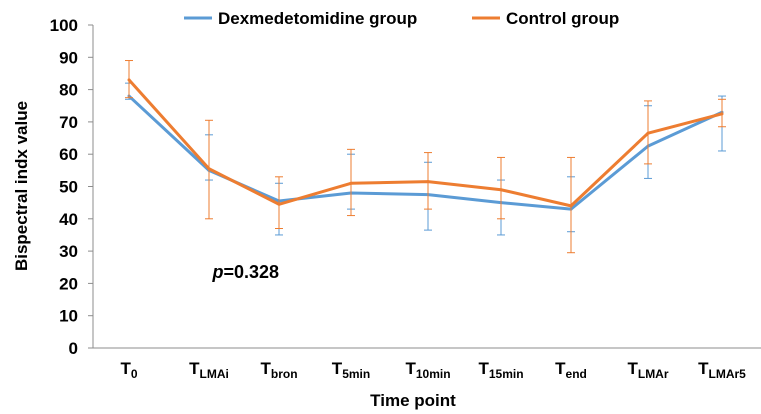 The image size is (761, 414). Describe the element at coordinates (278, 370) in the screenshot. I see `x-tick-label: Tbron` at that location.